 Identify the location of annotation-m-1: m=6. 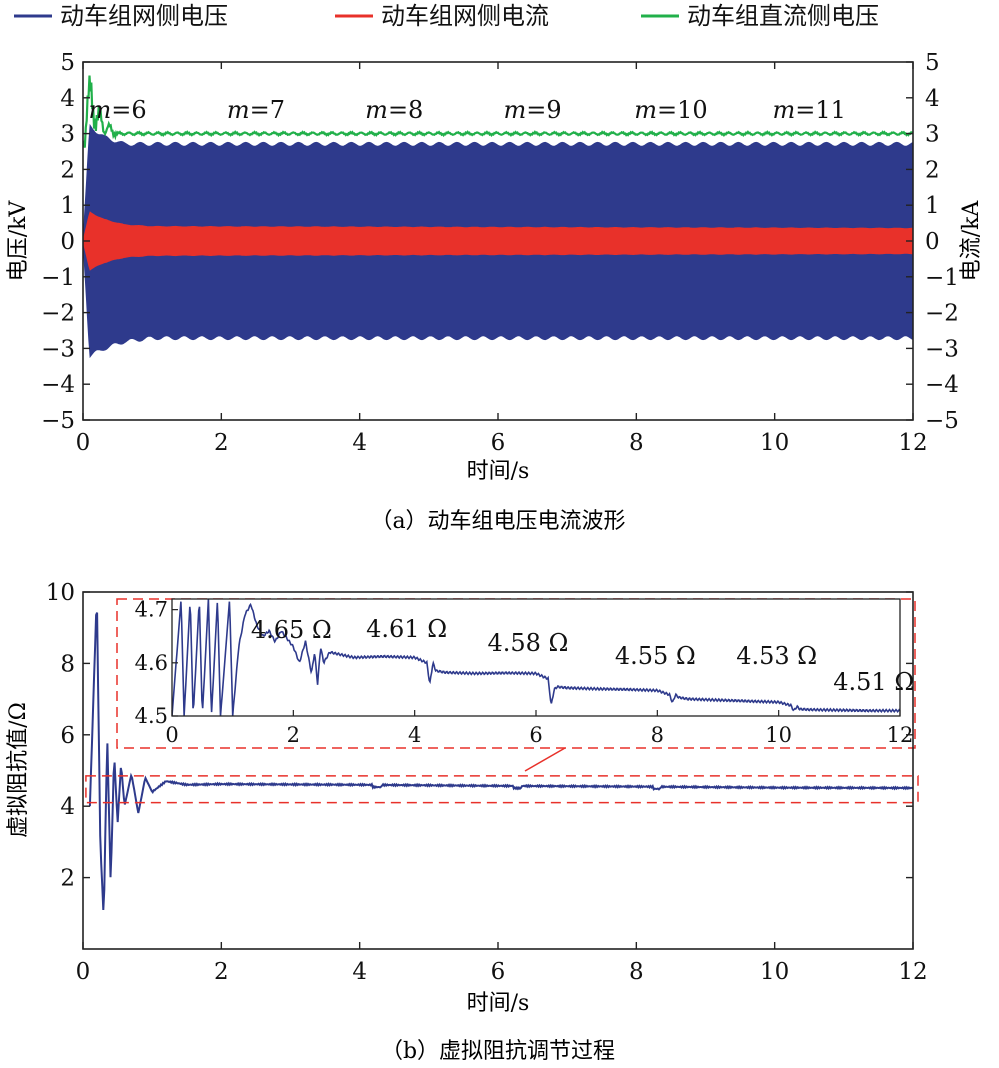
(118, 110).